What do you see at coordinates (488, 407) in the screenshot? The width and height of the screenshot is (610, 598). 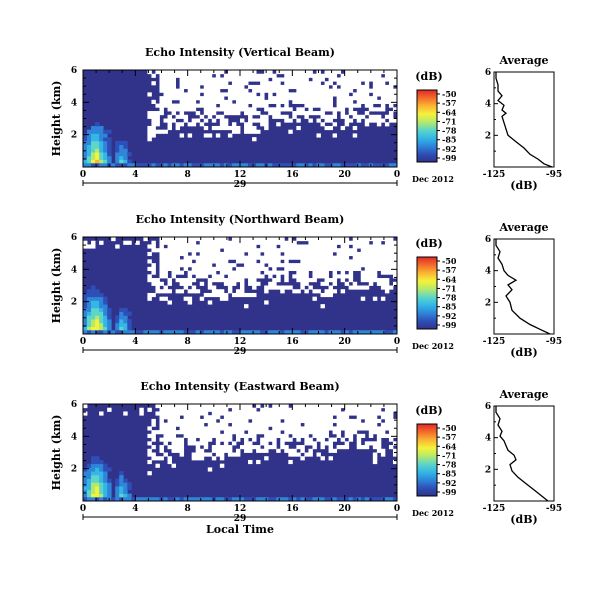 I see `profile-ytick-label: 6` at bounding box center [488, 407].